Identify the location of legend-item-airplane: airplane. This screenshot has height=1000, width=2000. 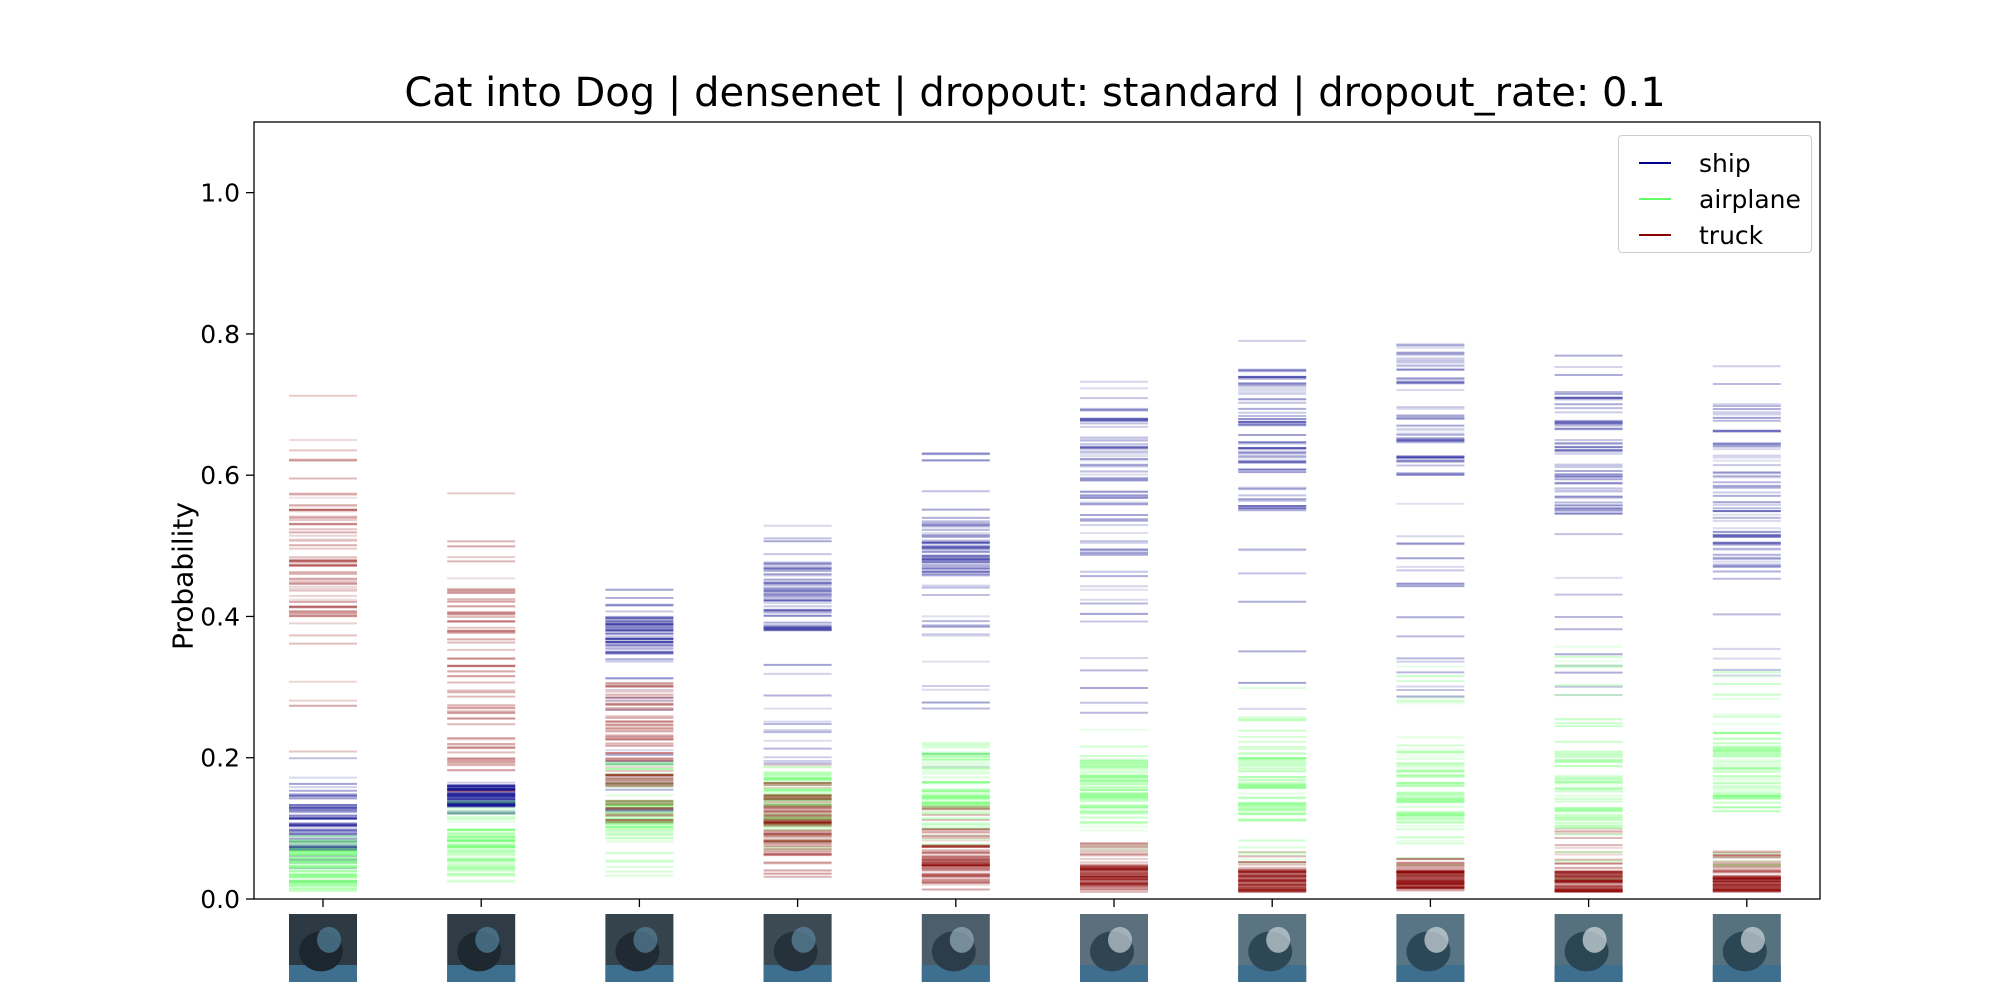
(1715, 200).